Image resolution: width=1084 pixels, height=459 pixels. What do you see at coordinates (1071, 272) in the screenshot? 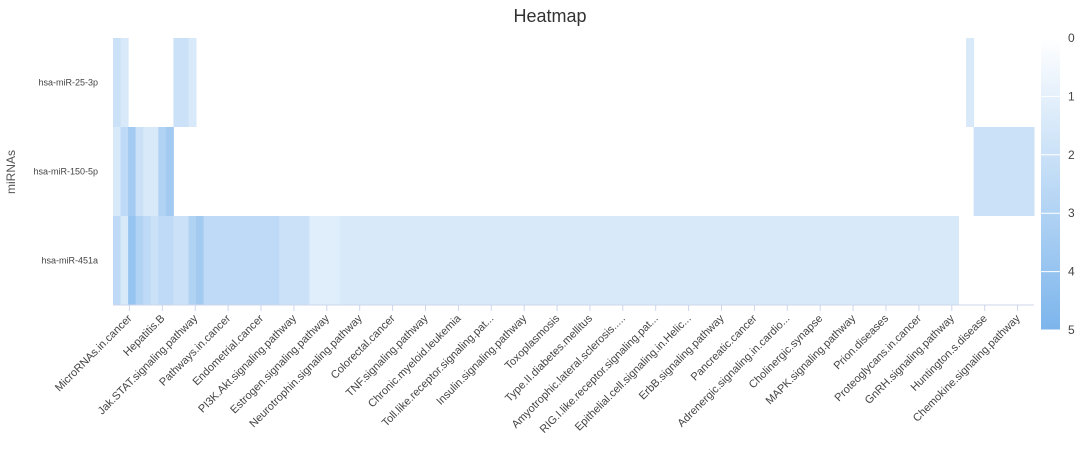
I see `legend-tick-label: 4` at bounding box center [1071, 272].